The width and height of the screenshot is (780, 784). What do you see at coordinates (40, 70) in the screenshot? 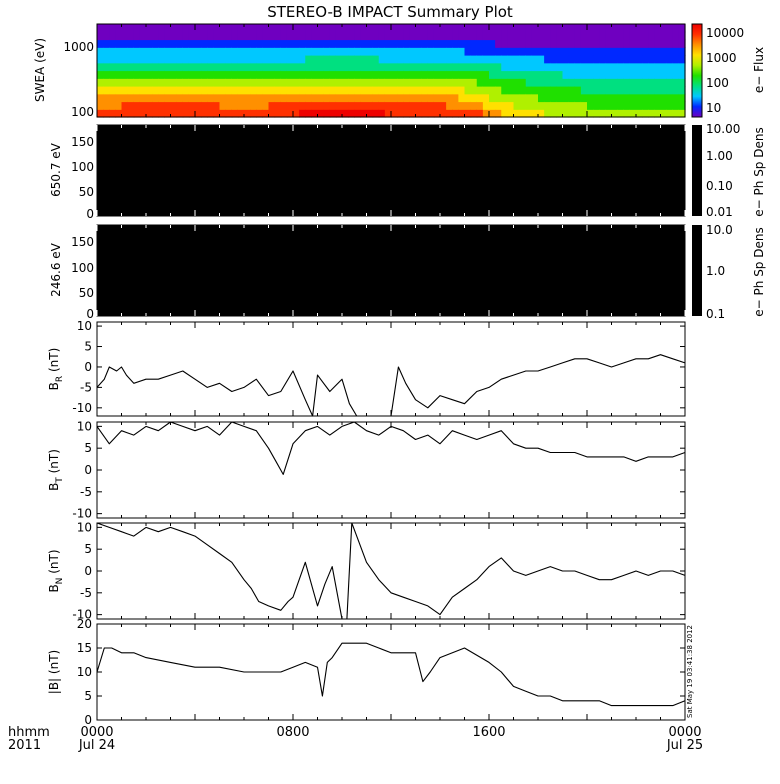
I see `swea-ylabel: SWEA (eV)` at bounding box center [40, 70].